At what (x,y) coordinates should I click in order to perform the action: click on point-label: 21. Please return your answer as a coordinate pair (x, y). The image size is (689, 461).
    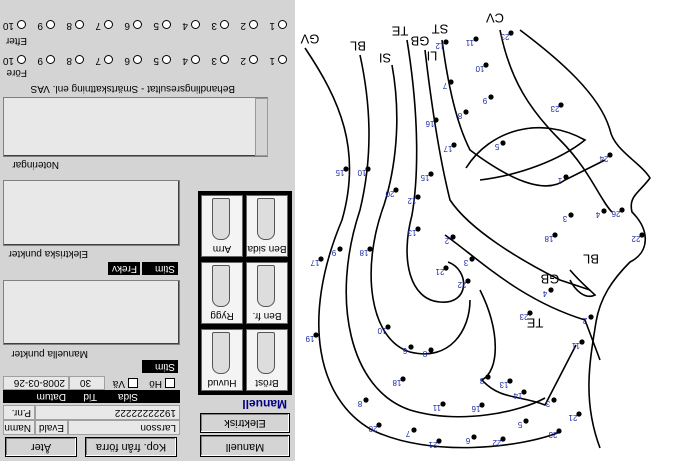
    Looking at the image, I should click on (572, 417).